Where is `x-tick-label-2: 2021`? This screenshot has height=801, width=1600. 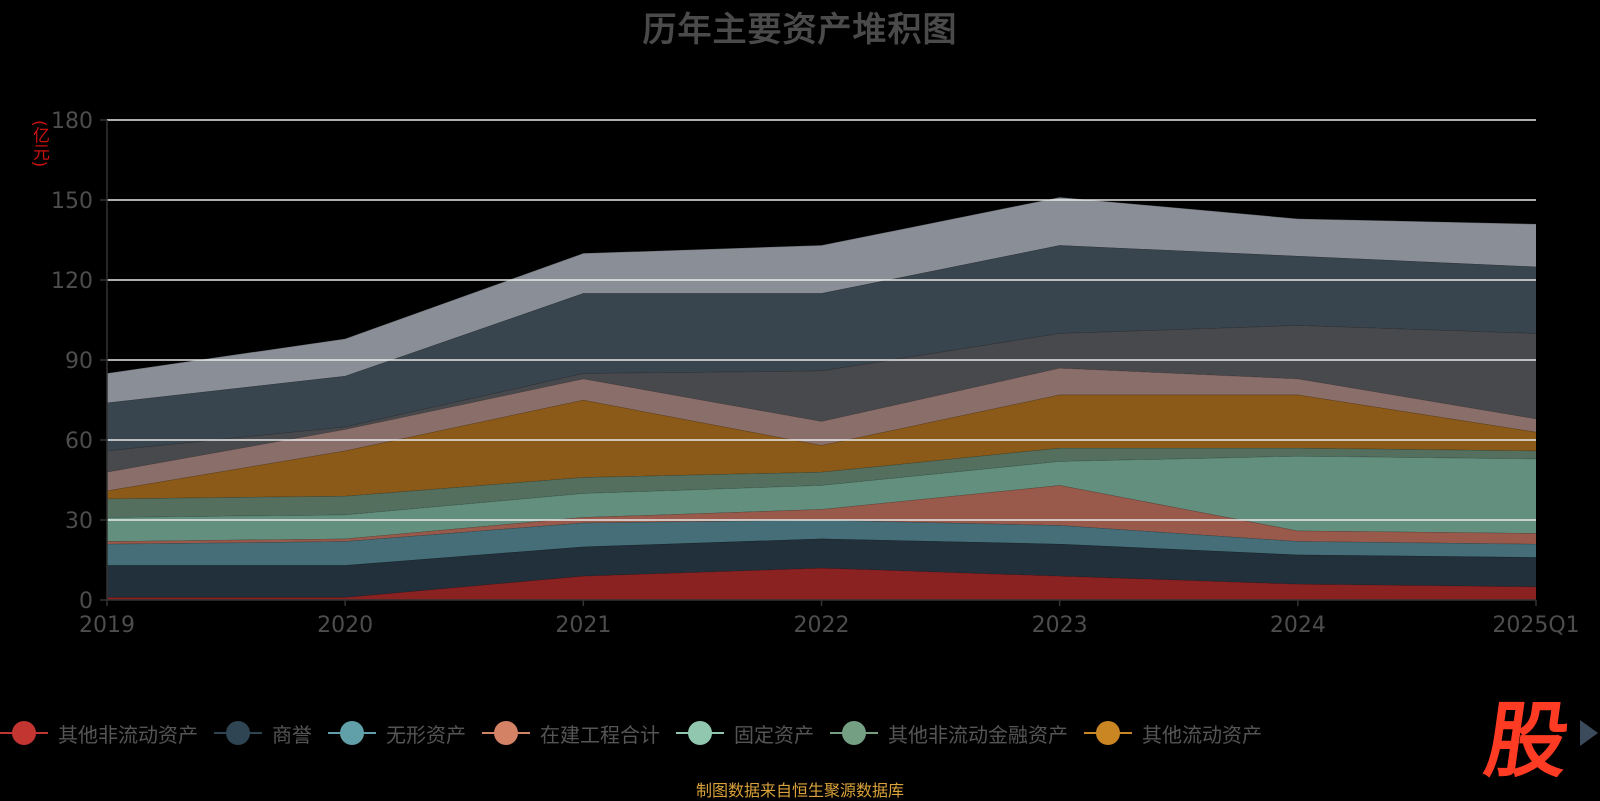
x-tick-label-2: 2021 is located at coordinates (583, 625).